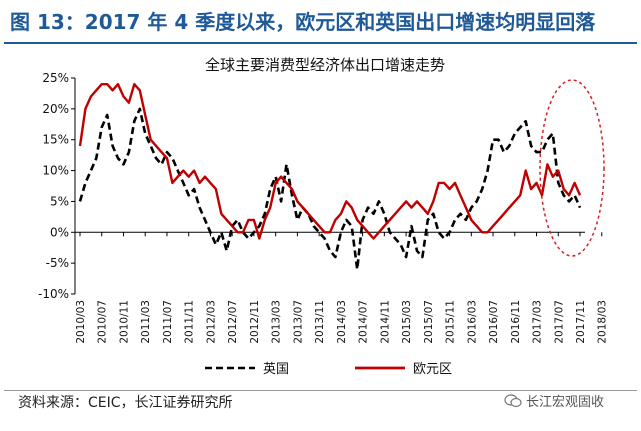 The height and width of the screenshot is (431, 641). I want to click on y-tick-label: -10%, so click(53, 294).